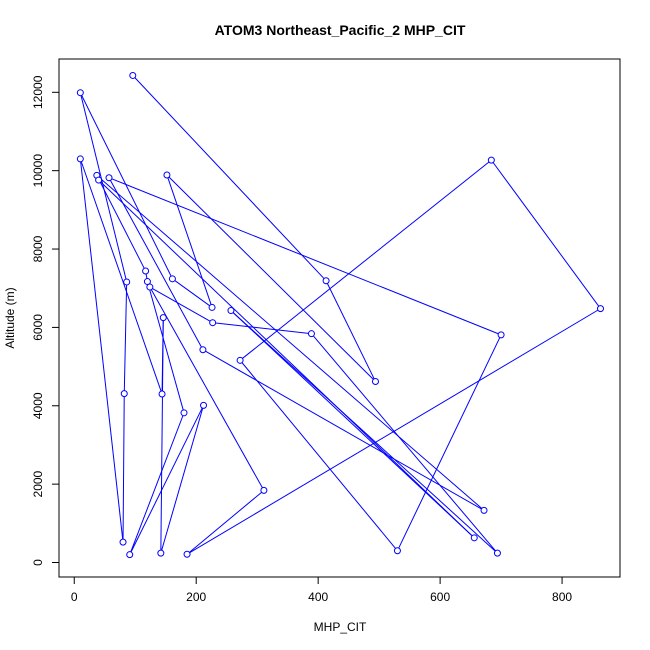 This screenshot has height=650, width=650. I want to click on x-tick-label: 0, so click(74, 597).